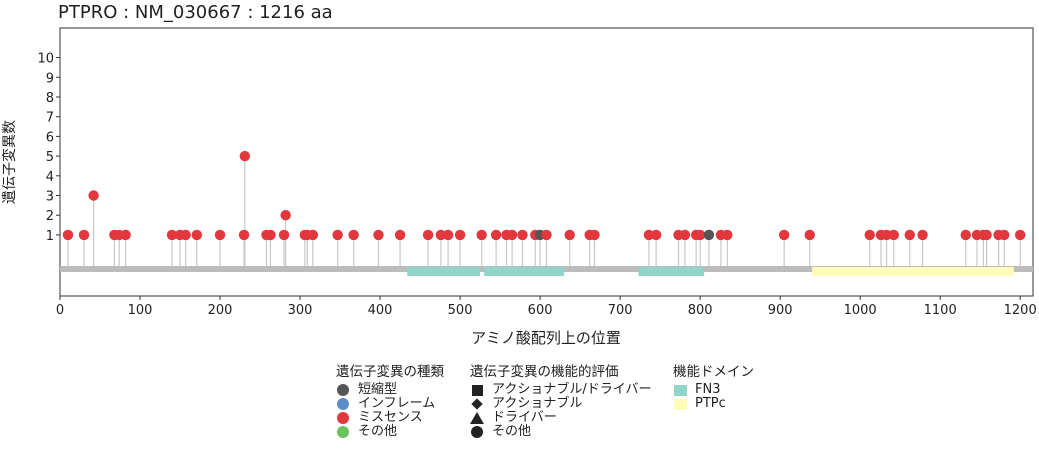  Describe the element at coordinates (50, 137) in the screenshot. I see `y-tick-label: 6` at that location.